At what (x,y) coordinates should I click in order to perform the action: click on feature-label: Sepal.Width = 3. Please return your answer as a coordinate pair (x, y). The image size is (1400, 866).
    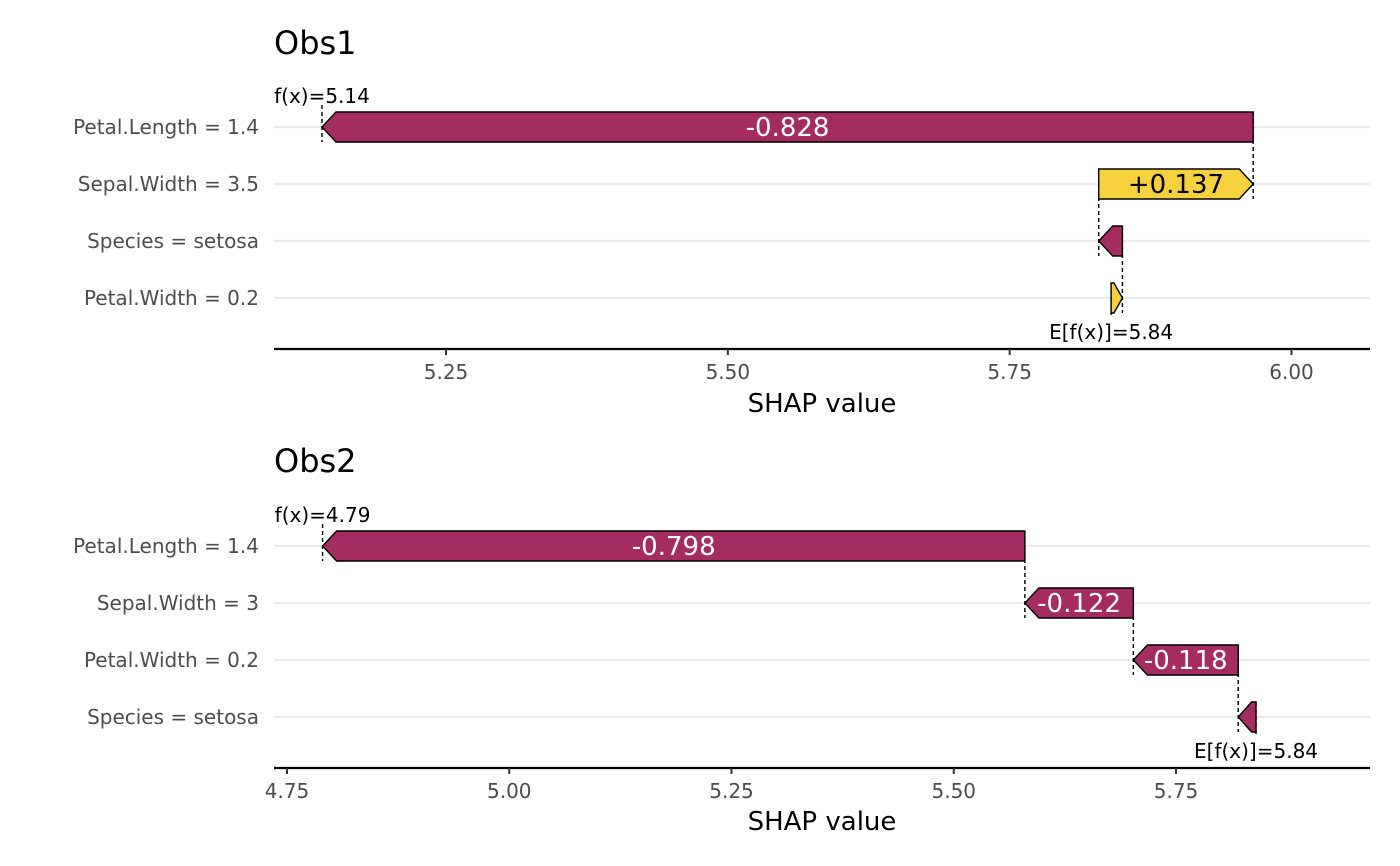
    Looking at the image, I should click on (178, 603).